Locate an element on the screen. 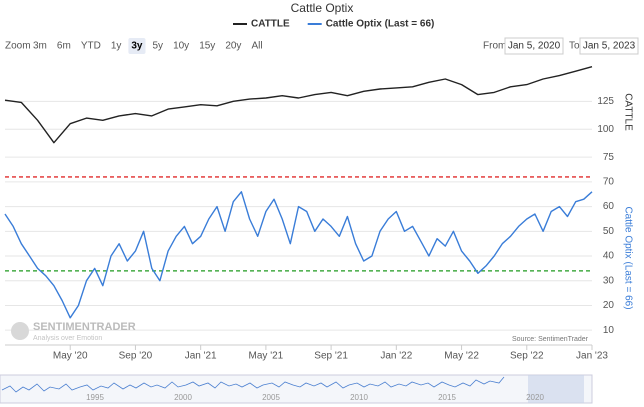 The image size is (644, 407). y2-tick-label: 20 is located at coordinates (609, 305).